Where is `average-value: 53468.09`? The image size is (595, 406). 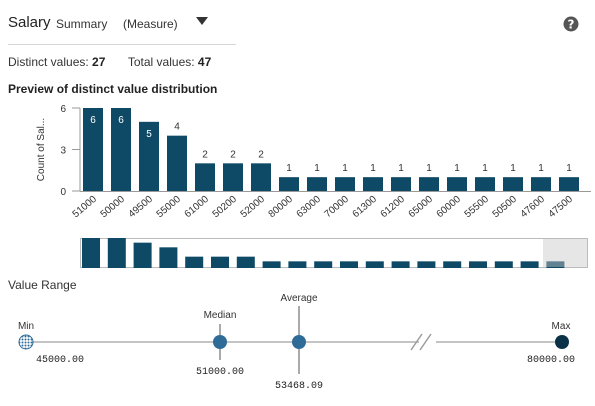 average-value: 53468.09 is located at coordinates (299, 386).